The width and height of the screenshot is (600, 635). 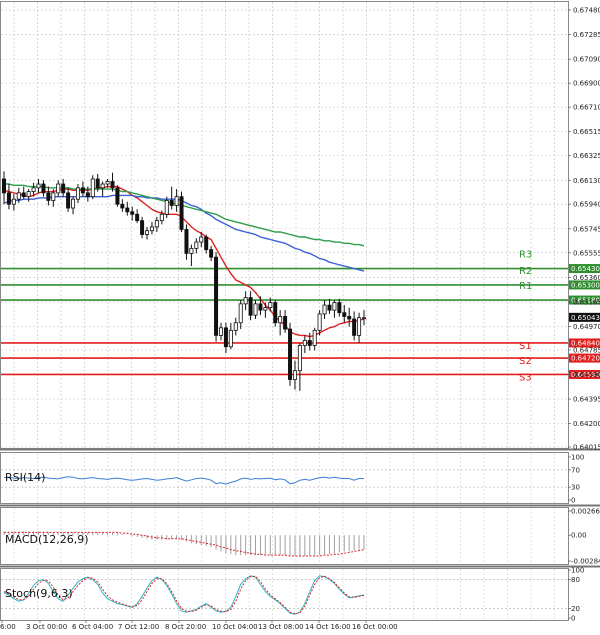 What do you see at coordinates (138, 627) in the screenshot?
I see `time-tick-label: 7 Oct 12:00` at bounding box center [138, 627].